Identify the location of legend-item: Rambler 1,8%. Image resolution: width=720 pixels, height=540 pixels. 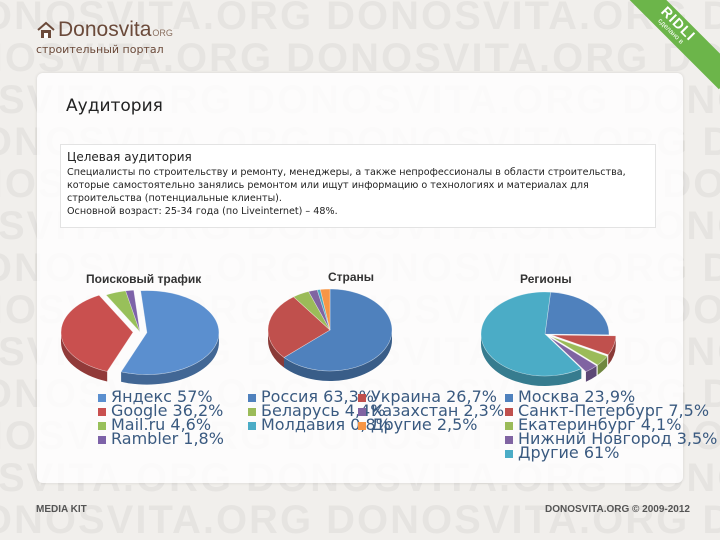
(161, 438).